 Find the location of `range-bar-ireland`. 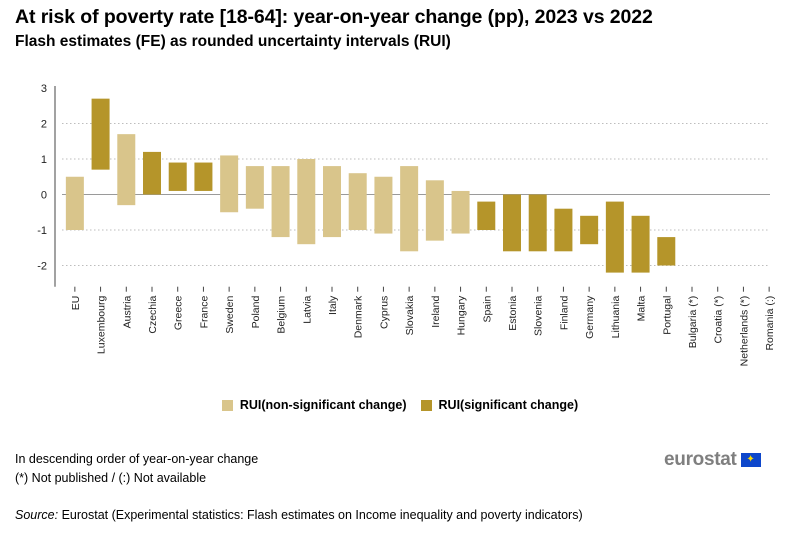

range-bar-ireland is located at coordinates (434, 210).